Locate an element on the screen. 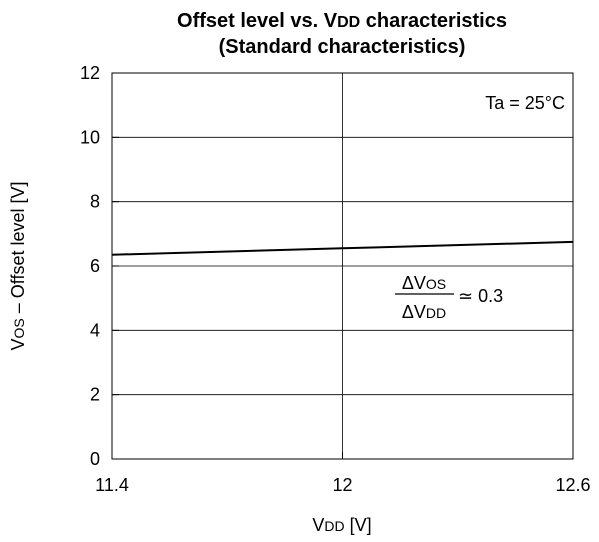 The height and width of the screenshot is (542, 599). x-tick-label: 11.4 is located at coordinates (112, 485).